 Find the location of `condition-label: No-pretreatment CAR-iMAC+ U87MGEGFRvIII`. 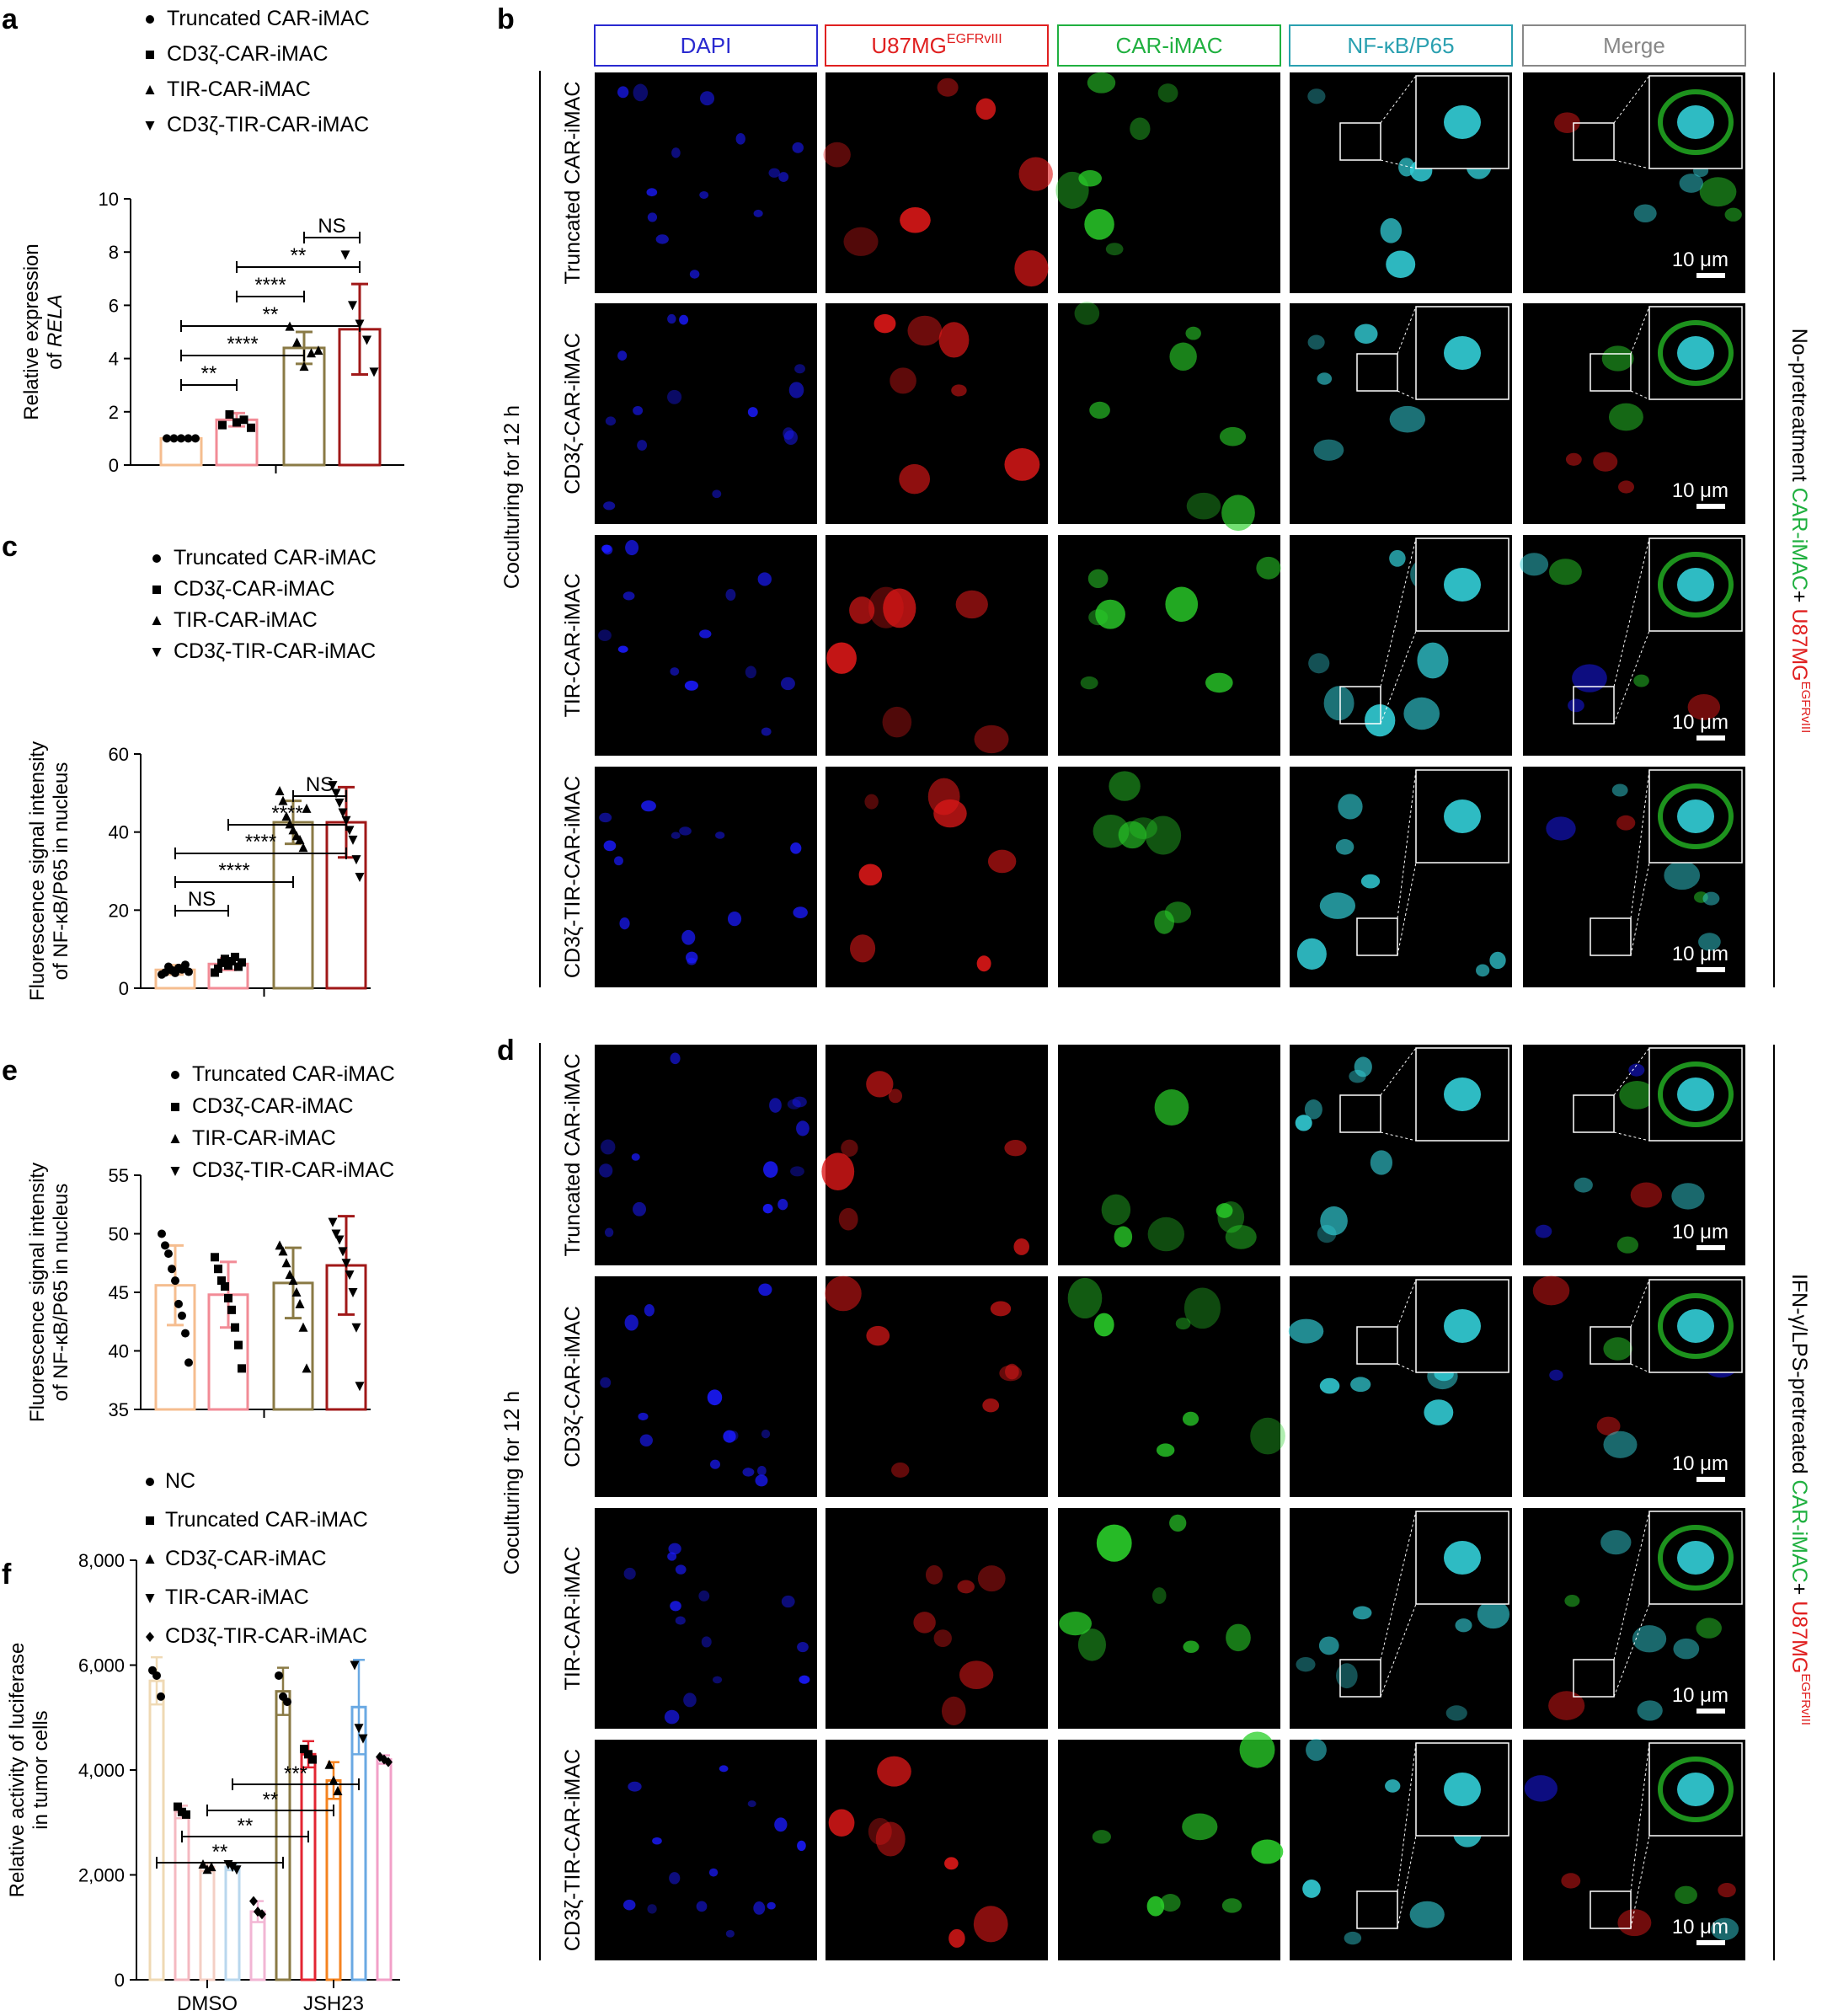

condition-label: No-pretreatment CAR-iMAC+ U87MGEGFRvIII is located at coordinates (1800, 531).